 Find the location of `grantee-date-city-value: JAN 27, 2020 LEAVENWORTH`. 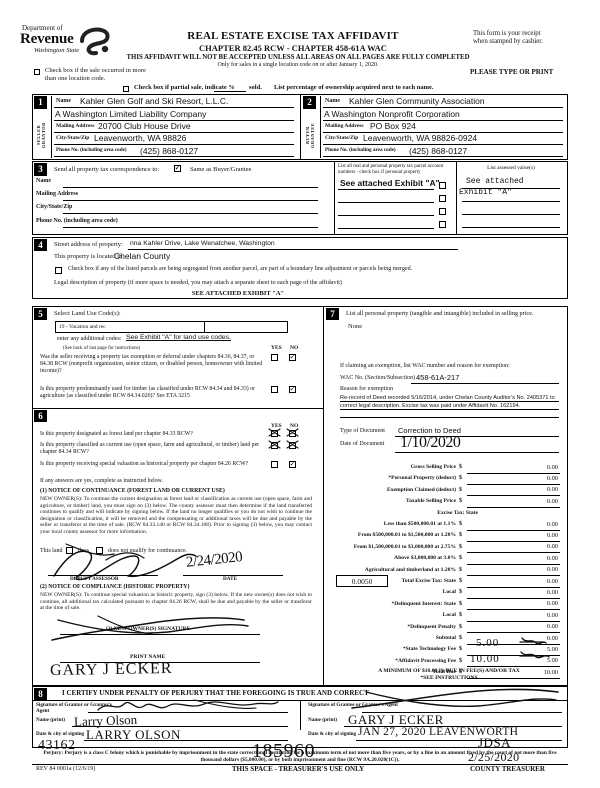

grantee-date-city-value: JAN 27, 2020 LEAVENWORTH is located at coordinates (438, 732).